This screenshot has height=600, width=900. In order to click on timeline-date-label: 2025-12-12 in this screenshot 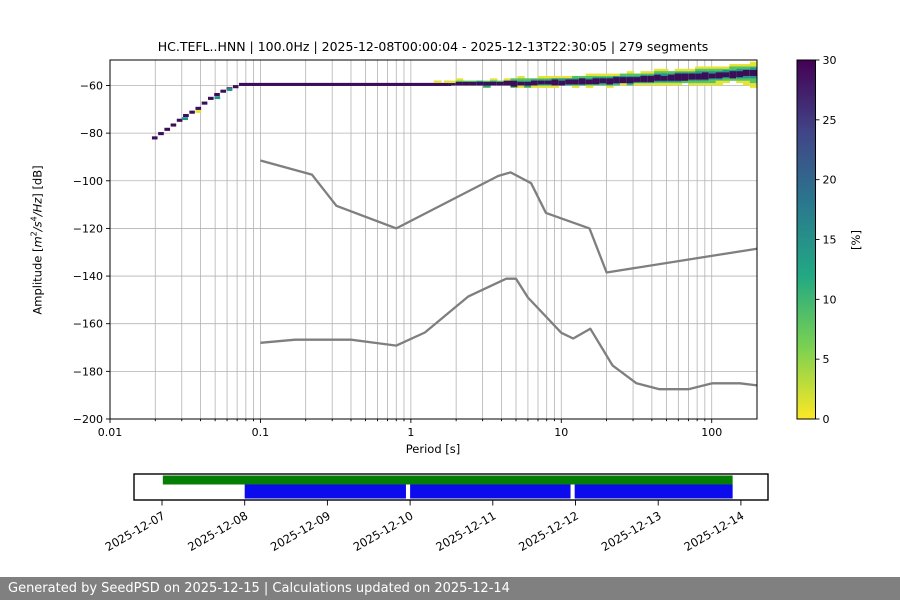, I will do `click(548, 531)`.